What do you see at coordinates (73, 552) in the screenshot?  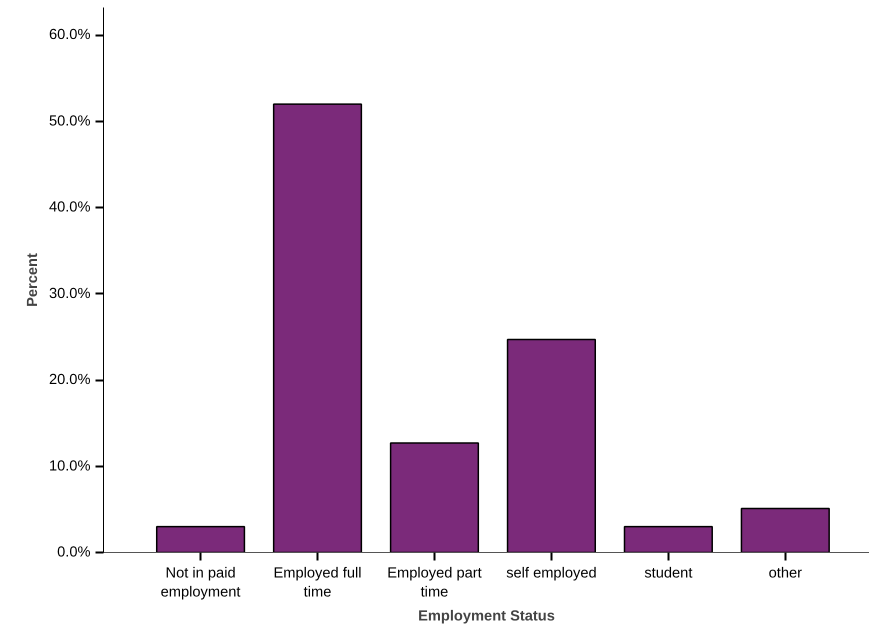 I see `y-tick-label: 0.0%` at bounding box center [73, 552].